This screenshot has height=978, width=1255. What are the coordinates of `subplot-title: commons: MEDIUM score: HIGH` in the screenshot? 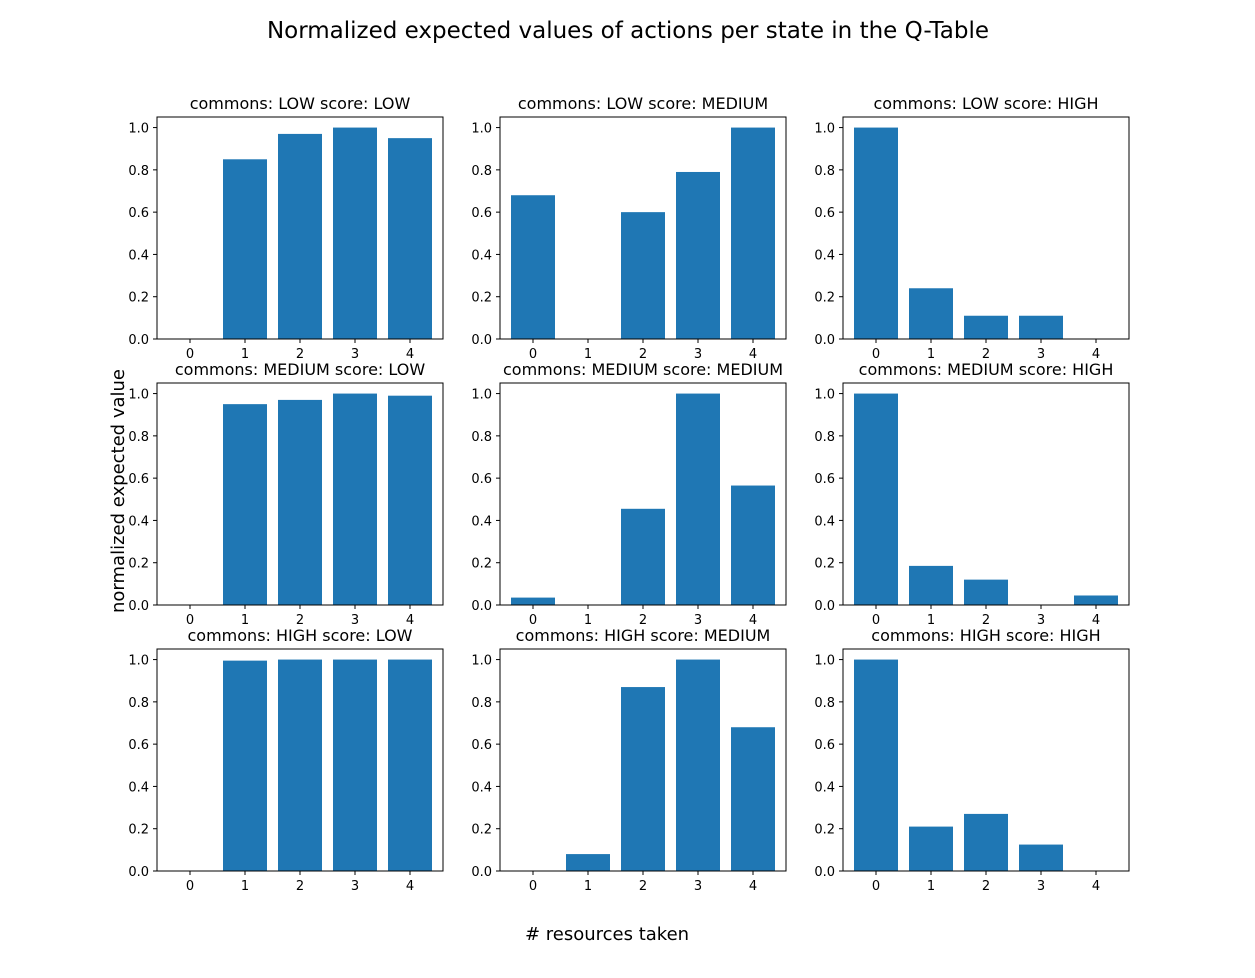 It's located at (986, 369).